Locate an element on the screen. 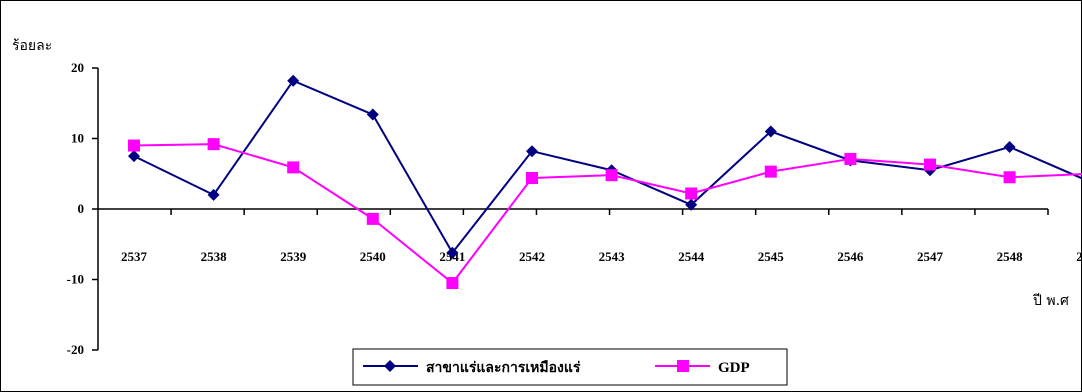 This screenshot has width=1082, height=392. x-tick-label: 2538 is located at coordinates (214, 256).